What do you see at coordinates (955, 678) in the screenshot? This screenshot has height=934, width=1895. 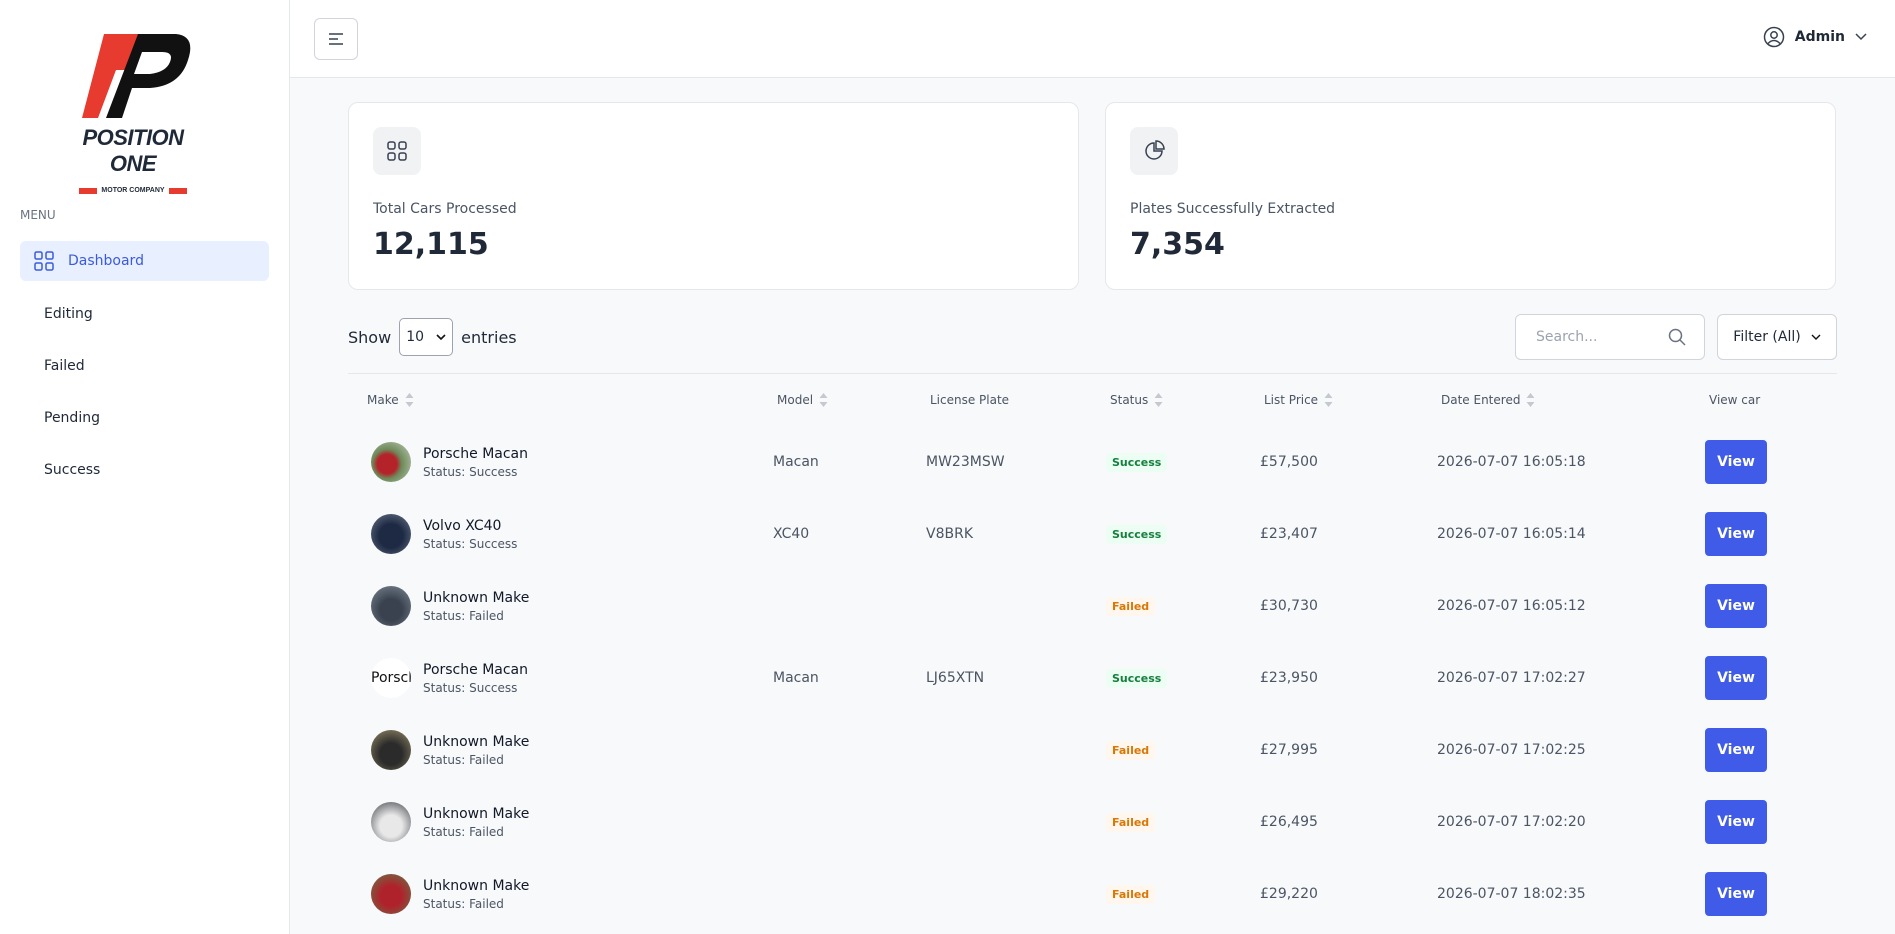 I see `license-plate: LJ65XTN` at bounding box center [955, 678].